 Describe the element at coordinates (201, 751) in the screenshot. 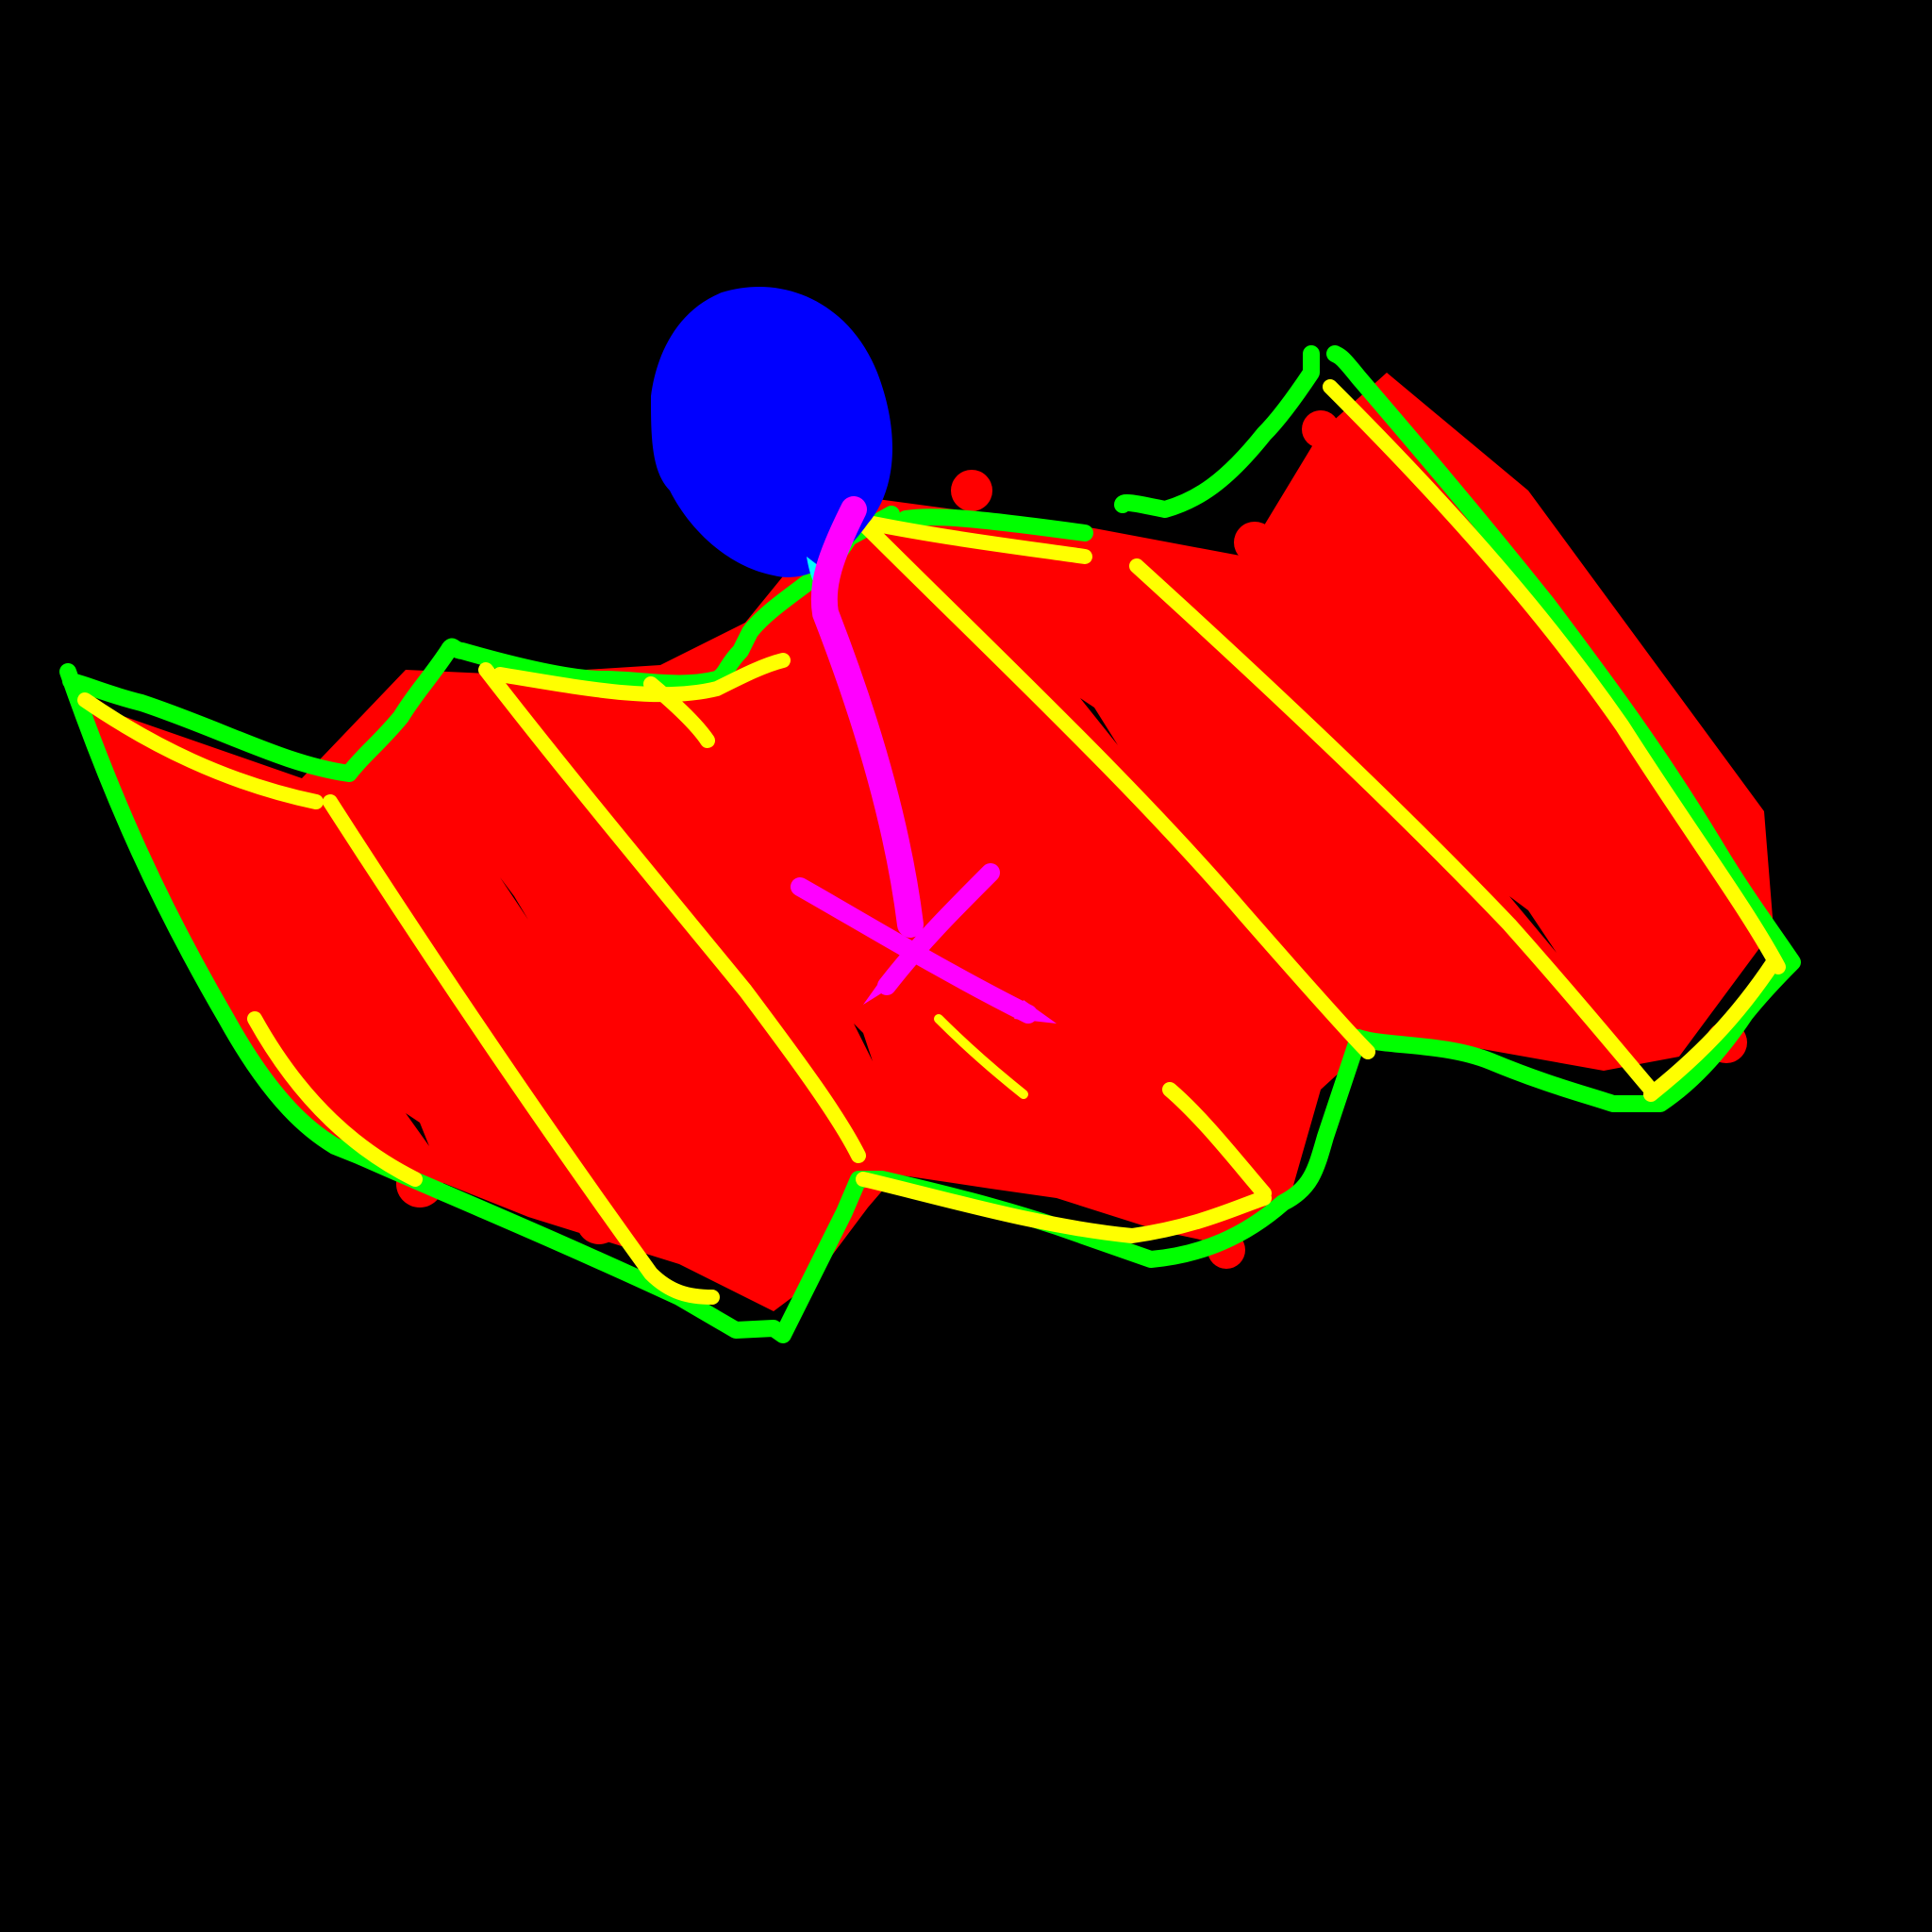

I see `map-edge-left` at that location.